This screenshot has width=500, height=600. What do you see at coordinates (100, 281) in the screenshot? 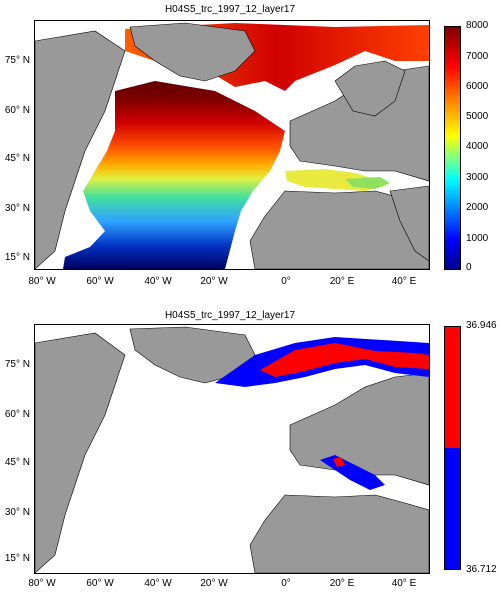
I see `top-lon-label-60w: 60° W` at bounding box center [100, 281].